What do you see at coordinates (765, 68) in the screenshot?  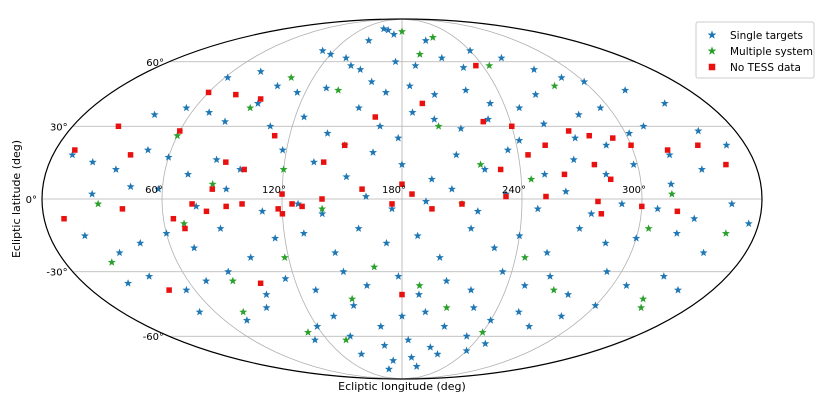 I see `legend-label: No TESS data` at bounding box center [765, 68].